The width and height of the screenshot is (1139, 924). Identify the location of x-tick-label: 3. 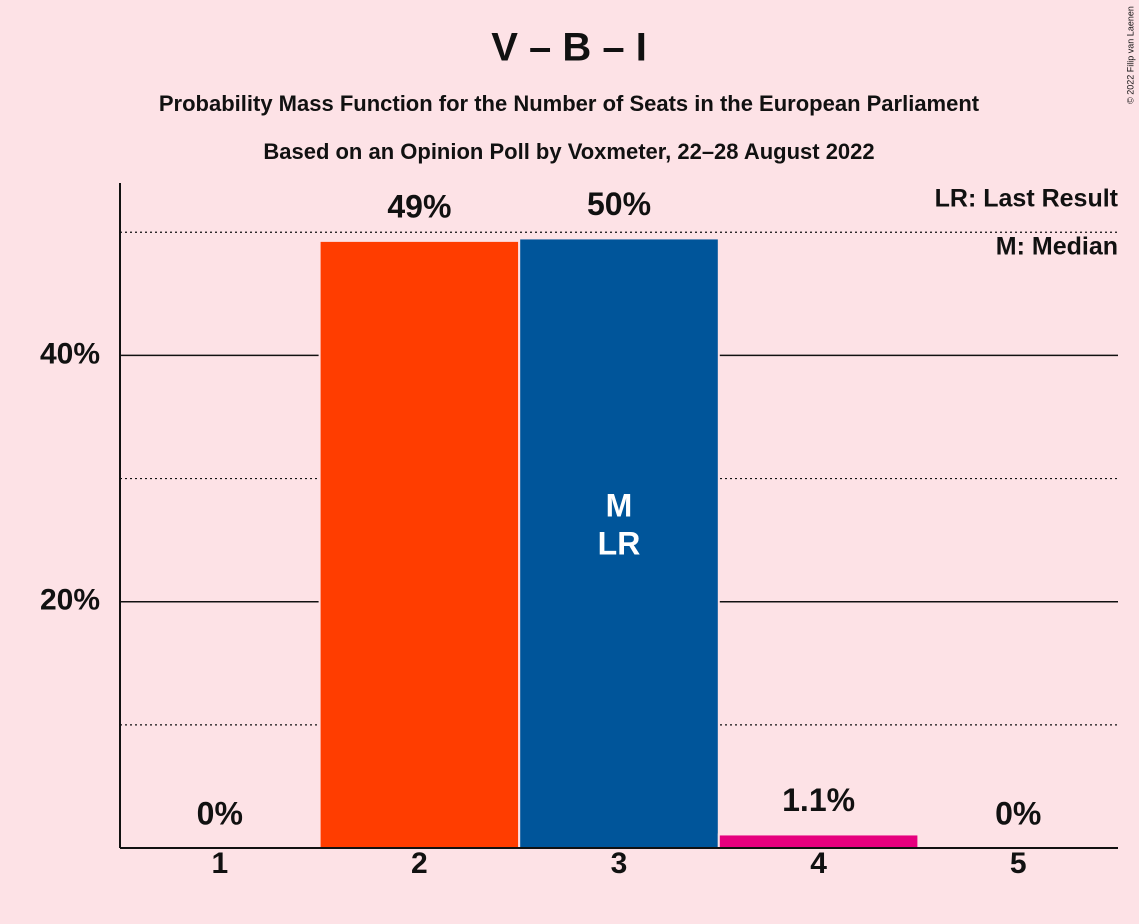
(619, 863).